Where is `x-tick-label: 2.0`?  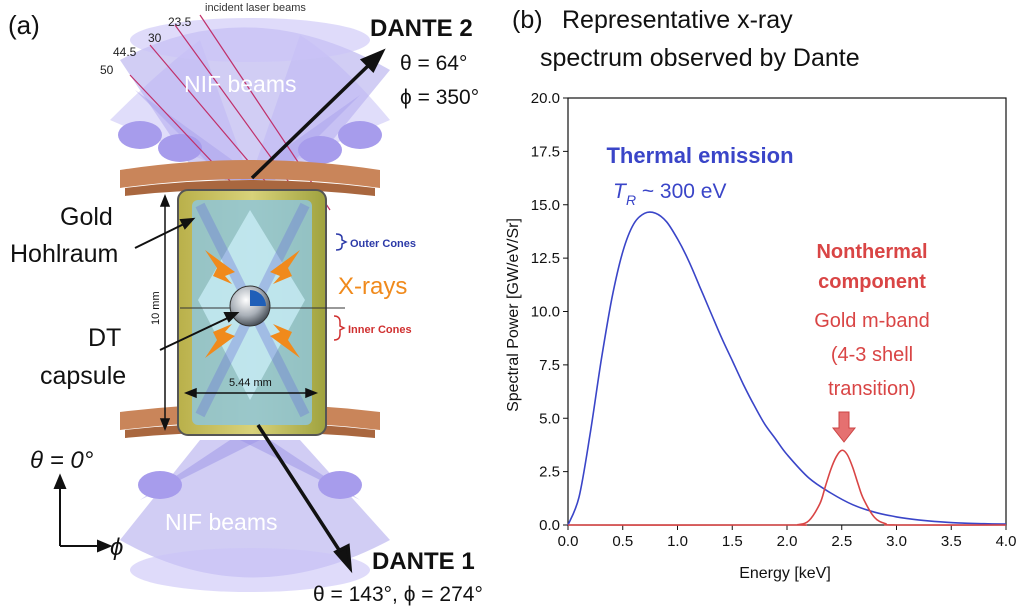
x-tick-label: 2.0 is located at coordinates (787, 541).